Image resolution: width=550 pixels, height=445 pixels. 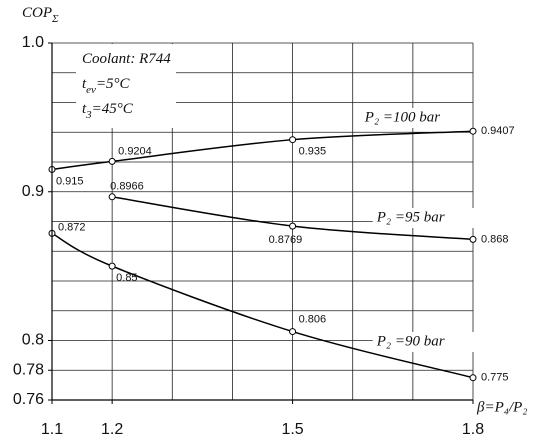 I want to click on value-label: 0.8769, so click(x=286, y=240).